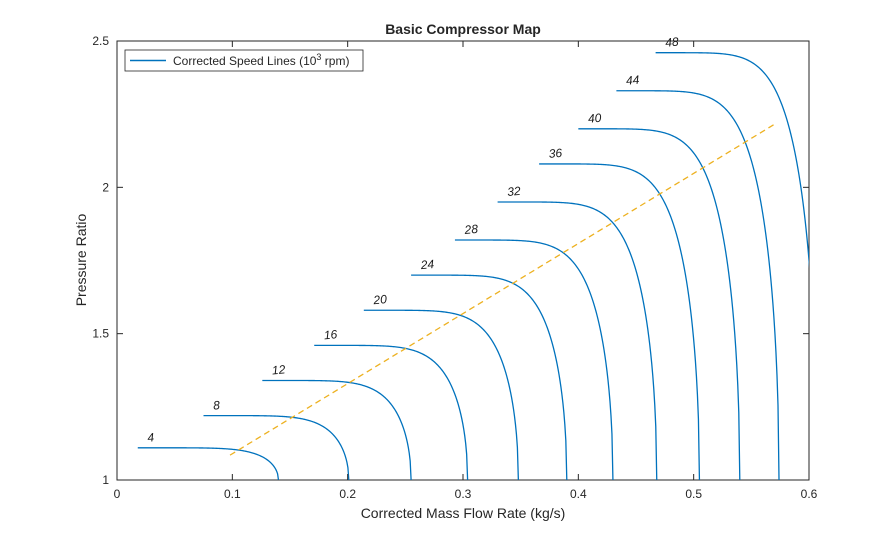  What do you see at coordinates (151, 437) in the screenshot?
I see `speed-label-4: 4` at bounding box center [151, 437].